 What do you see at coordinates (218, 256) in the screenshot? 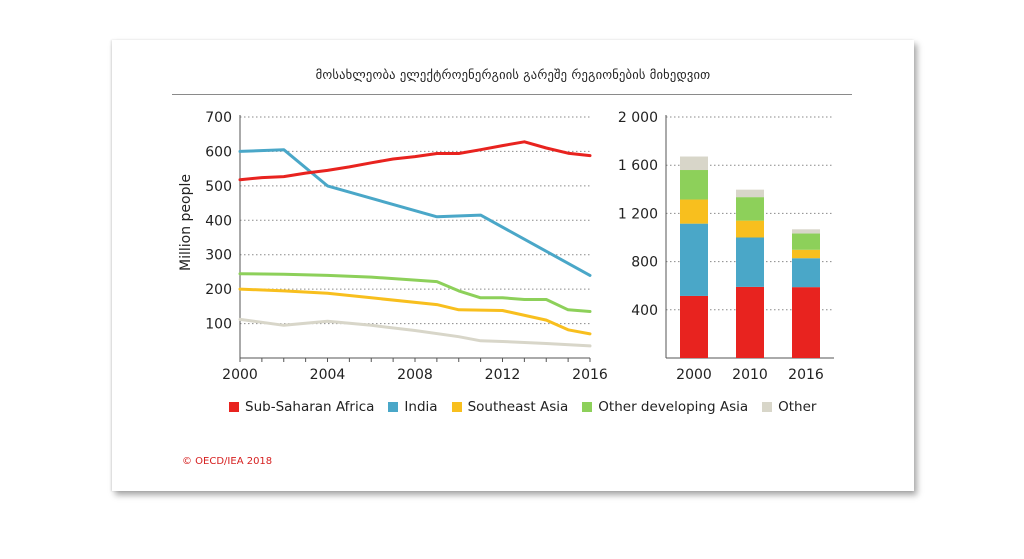
I see `y-tick-label: 300` at bounding box center [218, 256].